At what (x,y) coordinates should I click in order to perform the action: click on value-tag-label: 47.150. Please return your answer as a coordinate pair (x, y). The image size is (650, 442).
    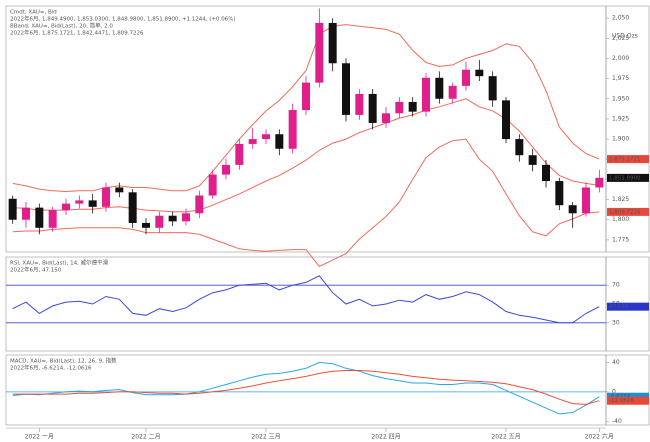
    Looking at the image, I should click on (619, 307).